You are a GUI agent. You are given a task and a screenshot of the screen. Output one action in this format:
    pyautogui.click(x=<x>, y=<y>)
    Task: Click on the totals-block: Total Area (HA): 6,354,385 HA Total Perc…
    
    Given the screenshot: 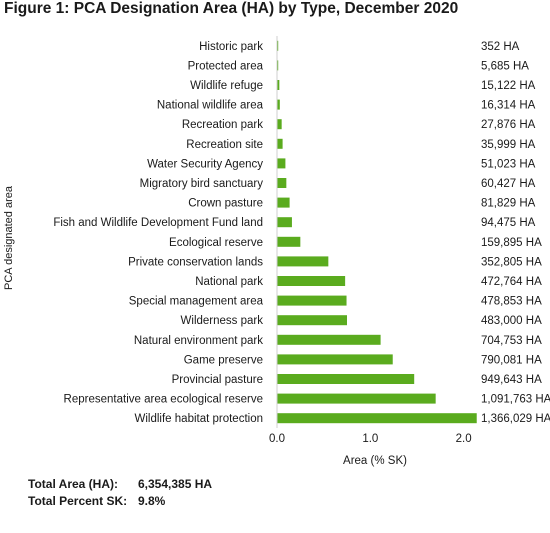 What is the action you would take?
    pyautogui.click(x=120, y=494)
    